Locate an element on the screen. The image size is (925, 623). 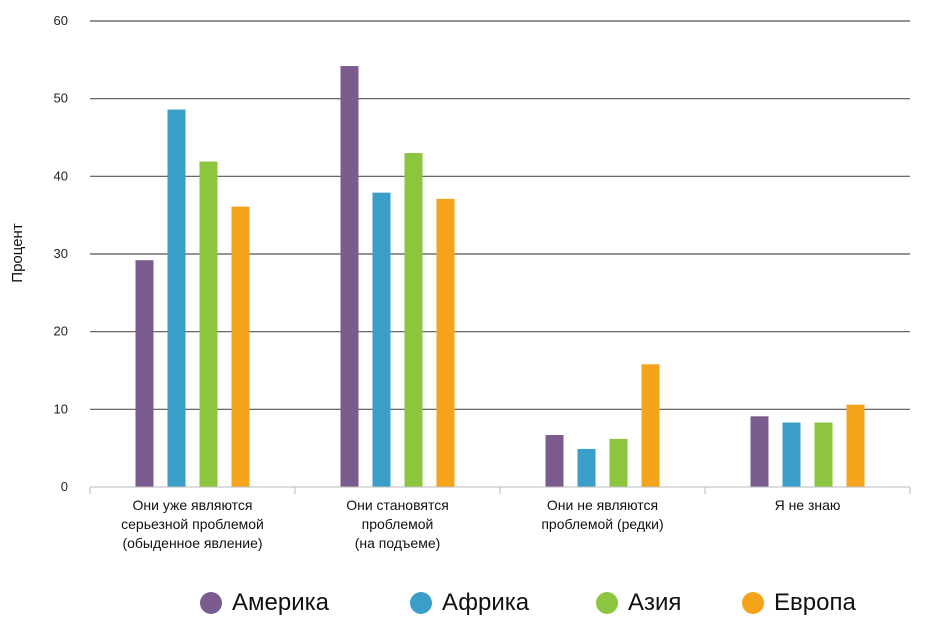
category-label: Они становятся проблемой (на подъеме) is located at coordinates (397, 524).